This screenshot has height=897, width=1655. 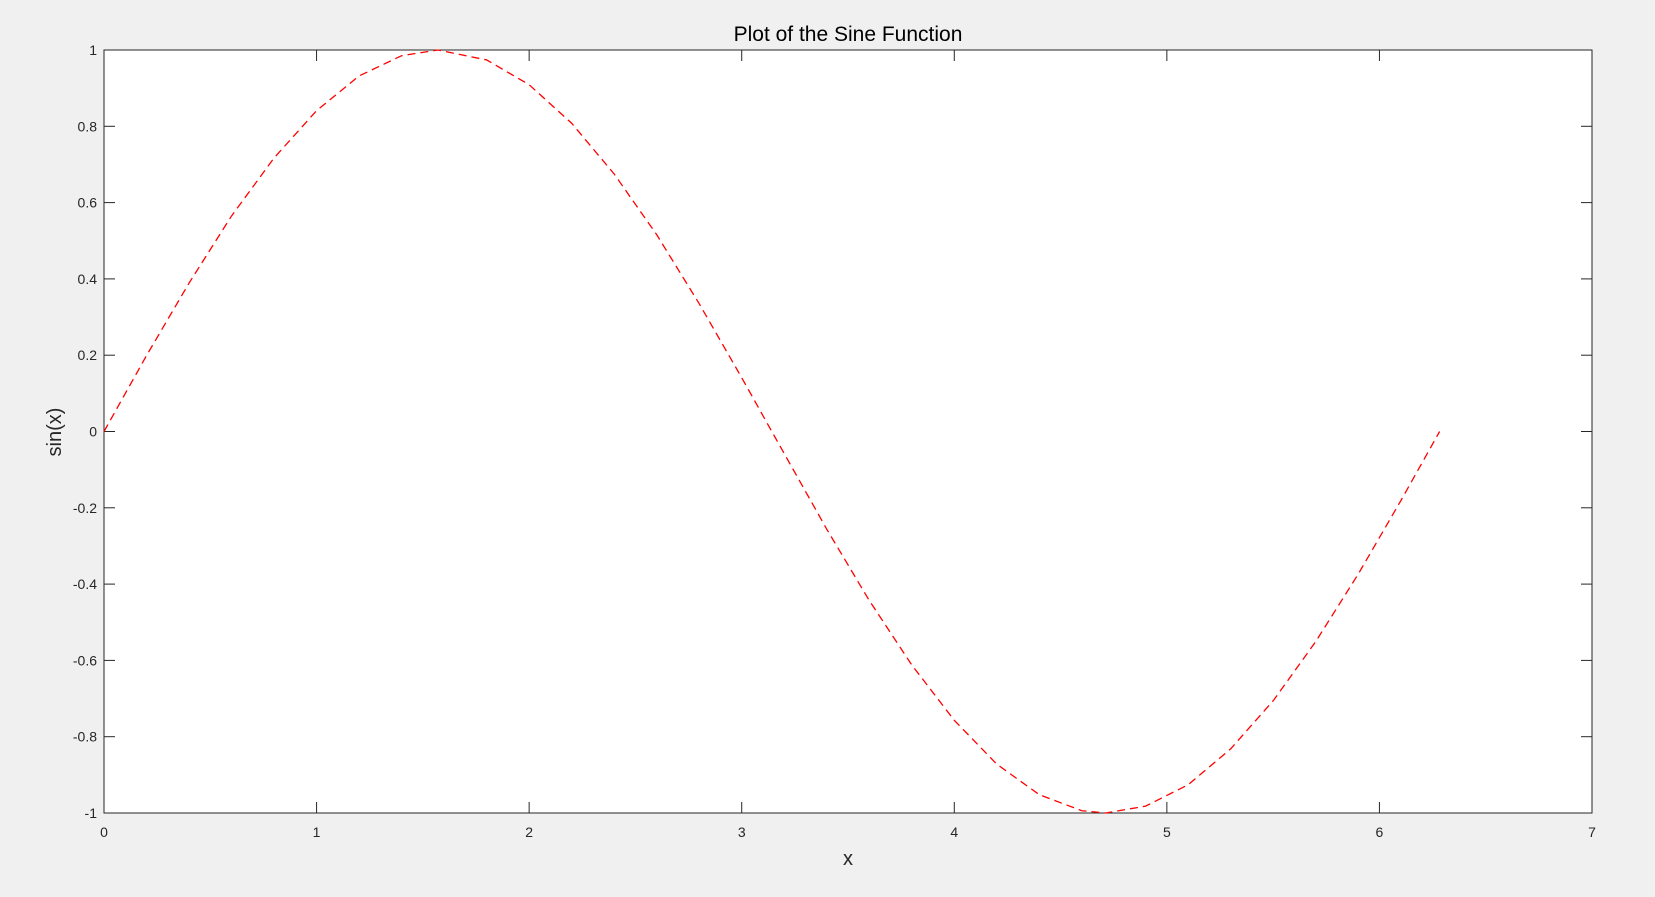 I want to click on y-tick-label: 1, so click(x=93, y=50).